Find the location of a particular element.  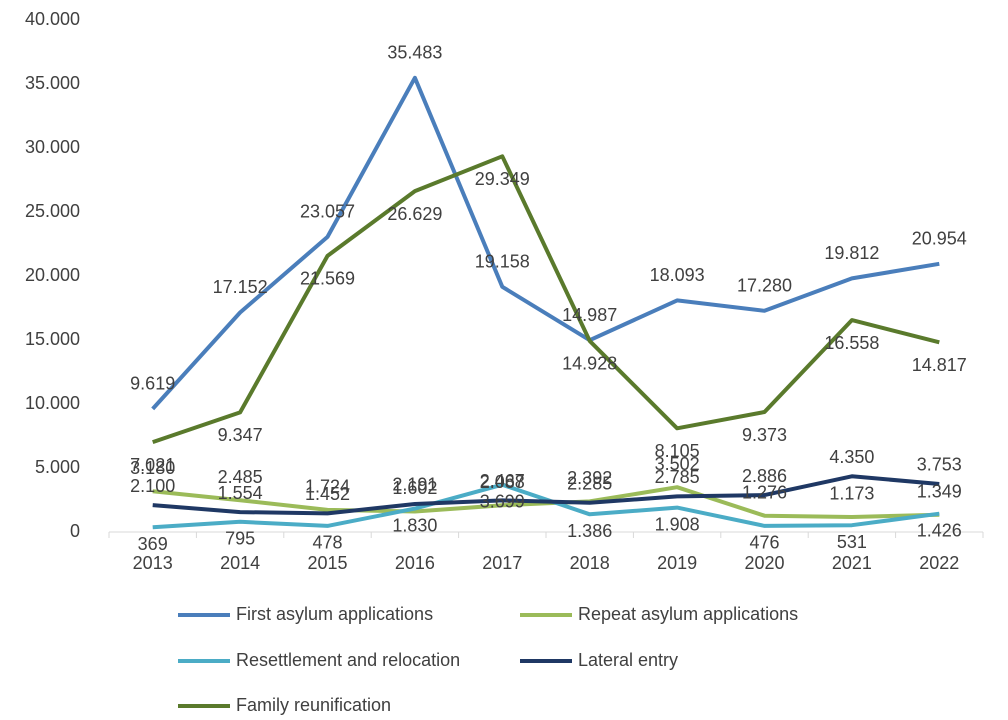

legend-label: Repeat asylum applications is located at coordinates (688, 614).